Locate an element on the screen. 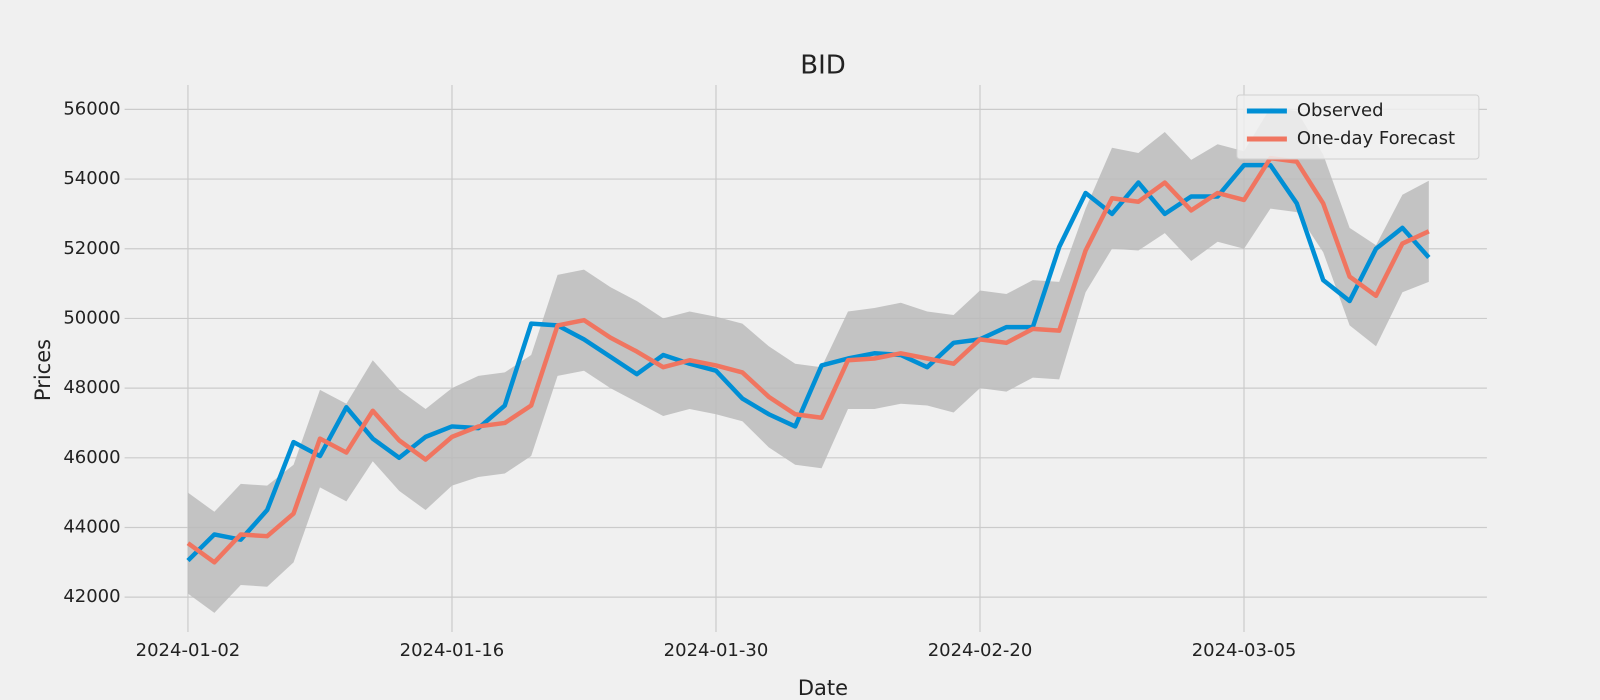 The image size is (1600, 700). y-tick-label: 50000 is located at coordinates (91, 317).